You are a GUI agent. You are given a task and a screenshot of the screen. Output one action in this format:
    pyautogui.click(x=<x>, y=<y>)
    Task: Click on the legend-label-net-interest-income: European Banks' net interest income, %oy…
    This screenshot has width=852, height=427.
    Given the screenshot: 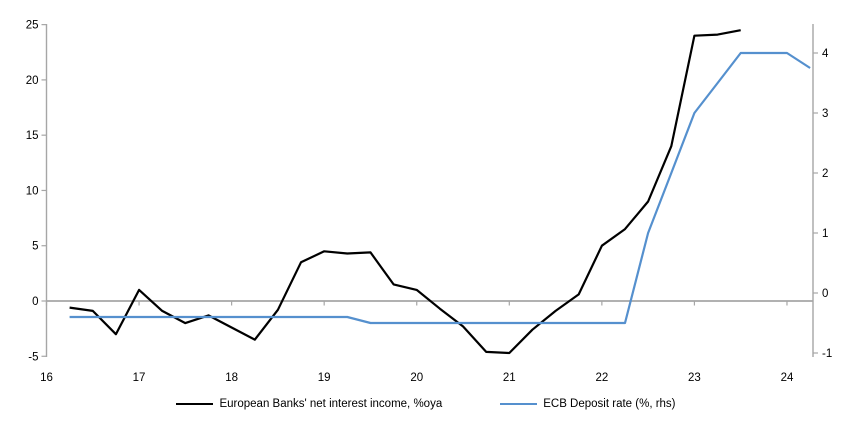 What is the action you would take?
    pyautogui.click(x=331, y=404)
    